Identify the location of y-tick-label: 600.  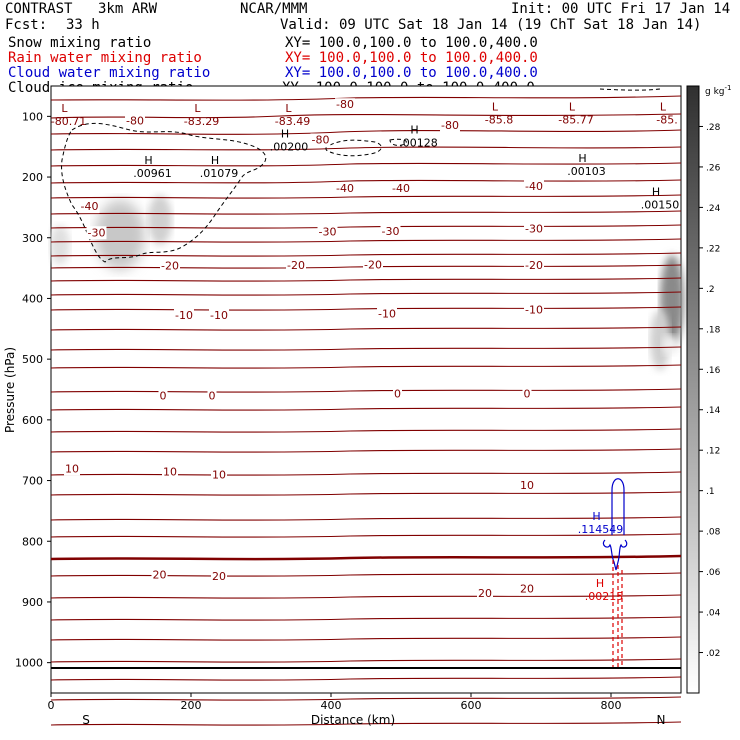
(32, 420).